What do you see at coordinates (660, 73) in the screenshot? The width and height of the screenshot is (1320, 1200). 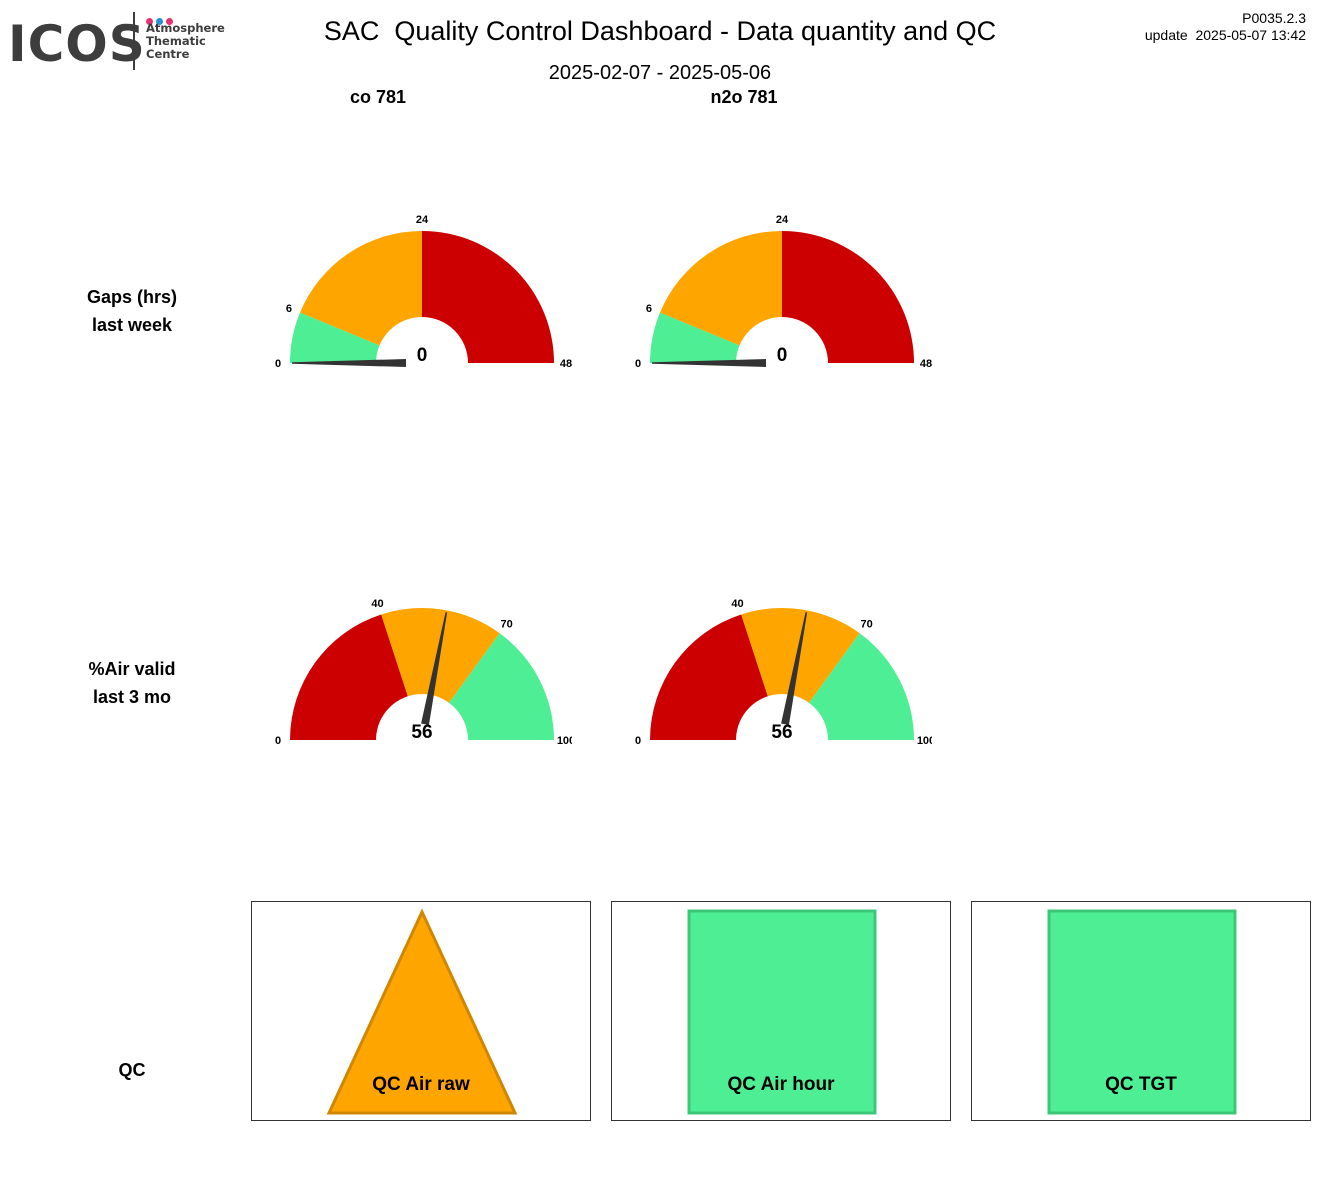 I see `date-range: 2025-02-07 - 2025-05-06` at bounding box center [660, 73].